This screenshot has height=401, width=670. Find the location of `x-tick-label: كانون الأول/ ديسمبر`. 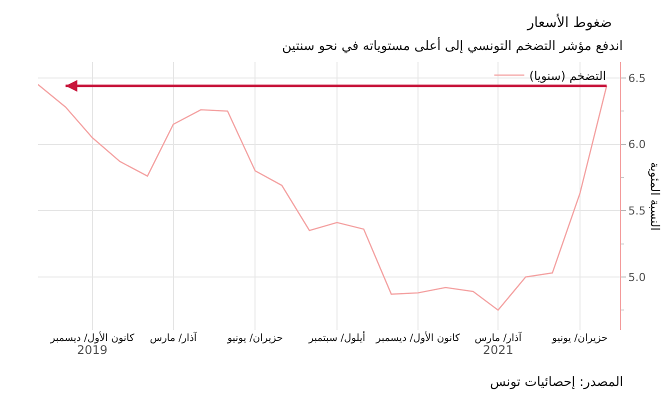

x-tick-label: كانون الأول/ ديسمبر is located at coordinates (417, 337).